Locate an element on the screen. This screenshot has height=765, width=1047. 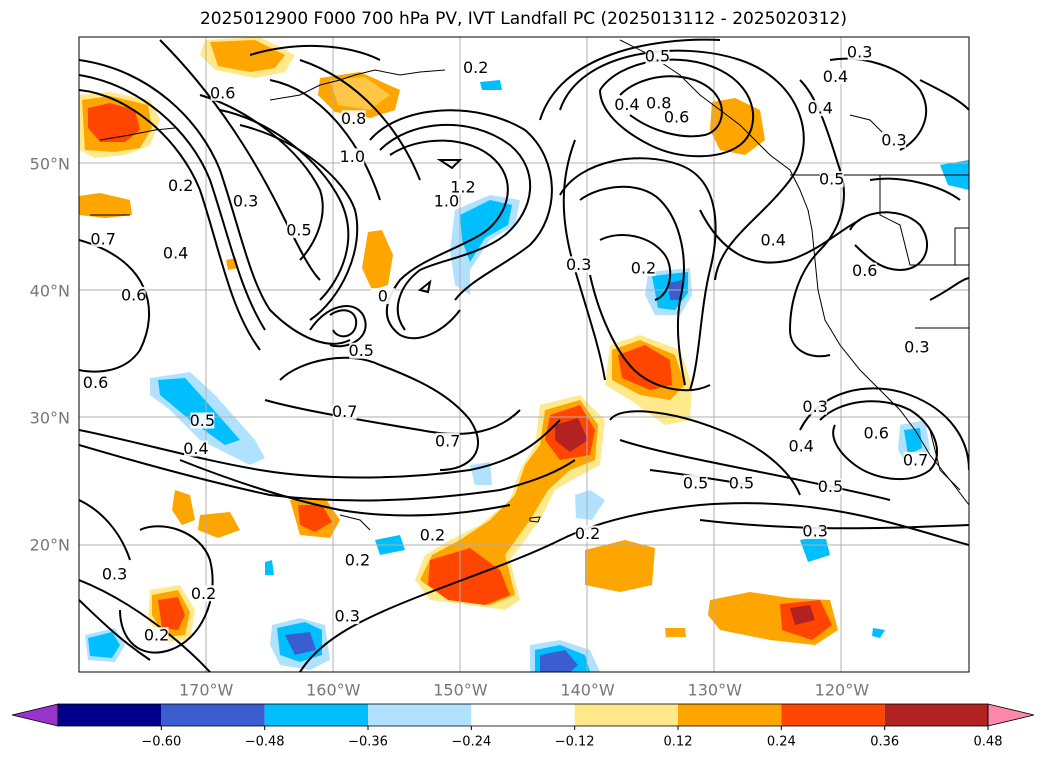
colorbar-tick-label: 0.48 is located at coordinates (988, 742).